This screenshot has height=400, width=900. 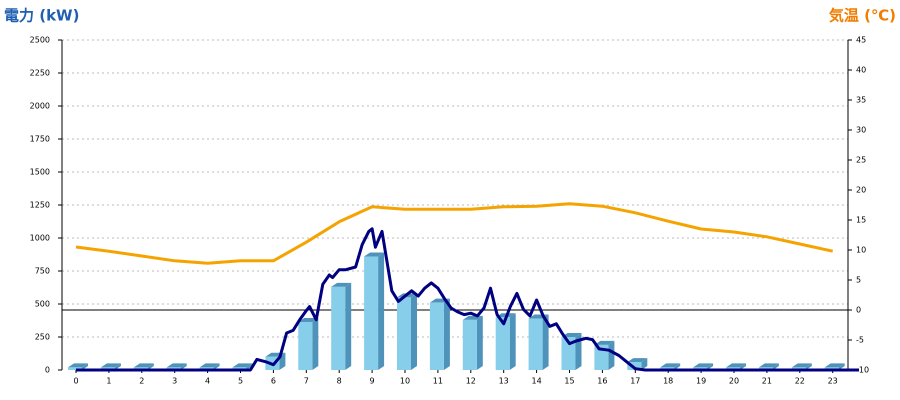 I want to click on y-tick-label: 0, so click(x=47, y=370).